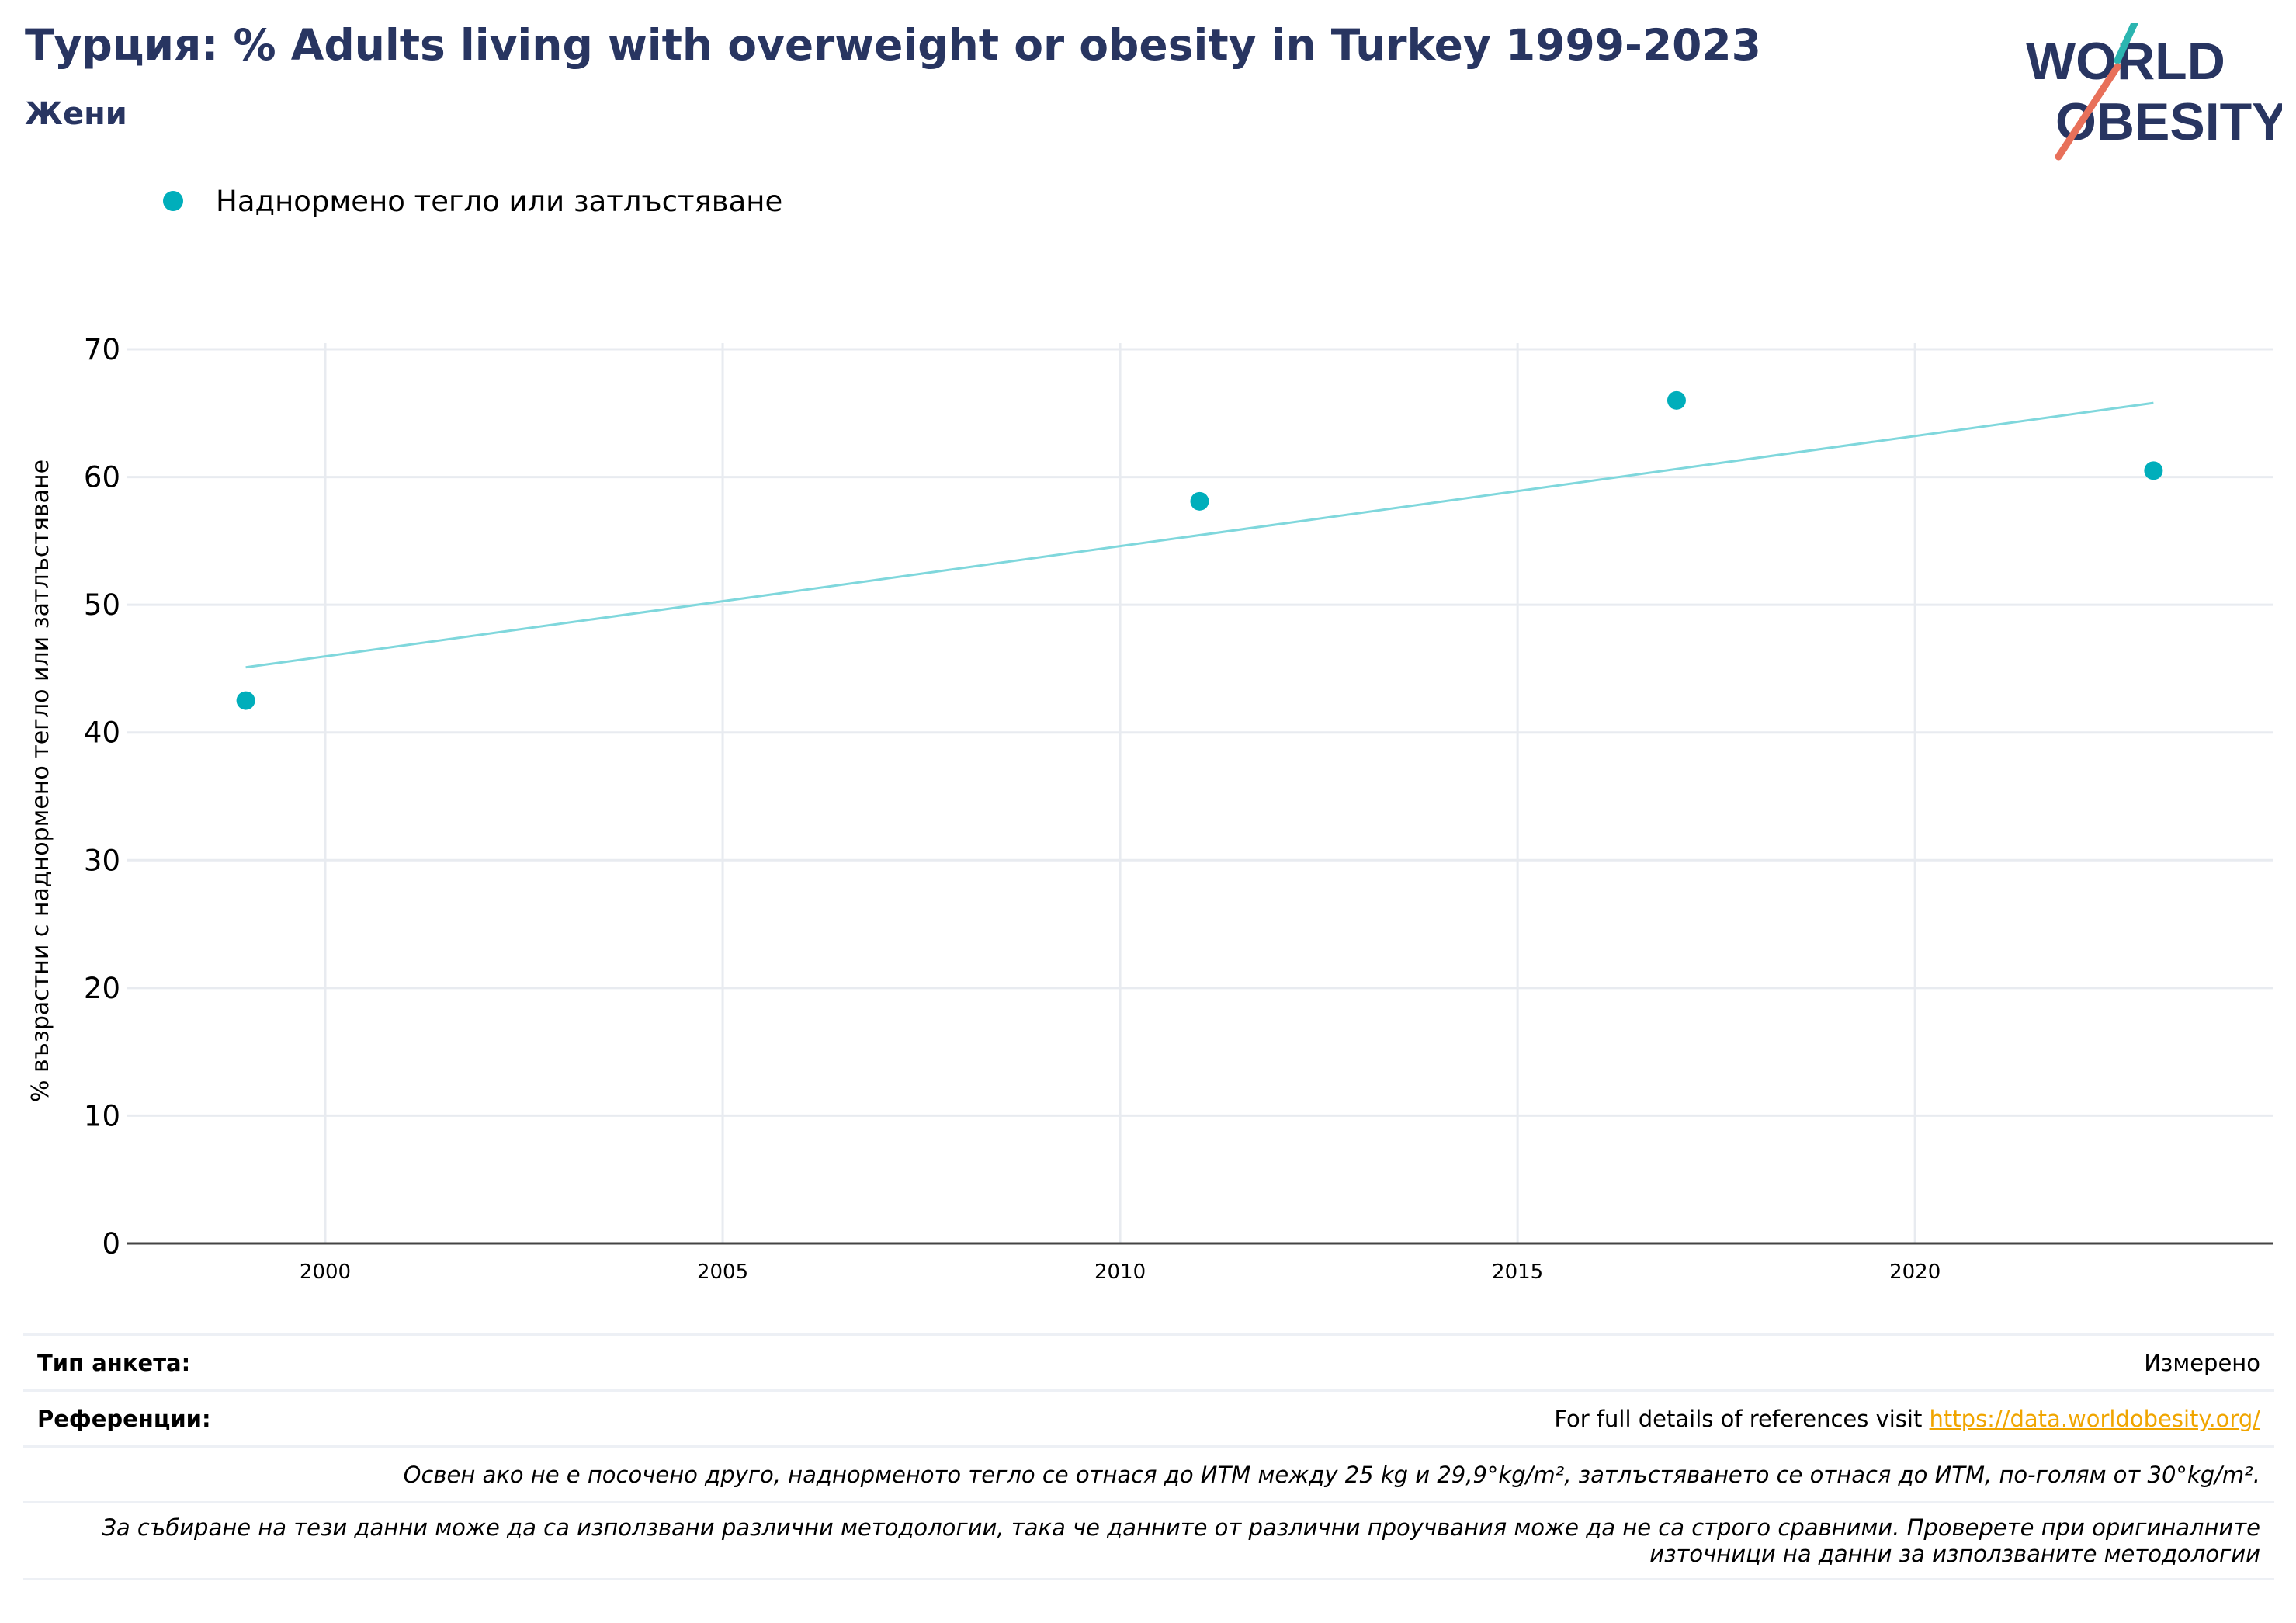  I want to click on survey-type-label: Тип анкета:, so click(114, 1362).